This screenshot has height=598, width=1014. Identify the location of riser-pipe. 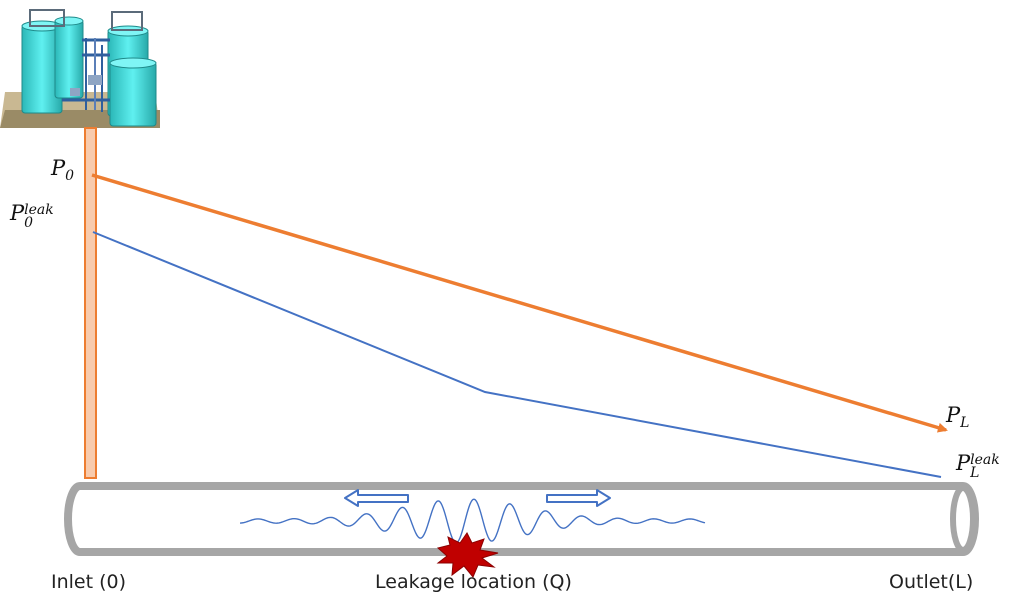
(90, 303).